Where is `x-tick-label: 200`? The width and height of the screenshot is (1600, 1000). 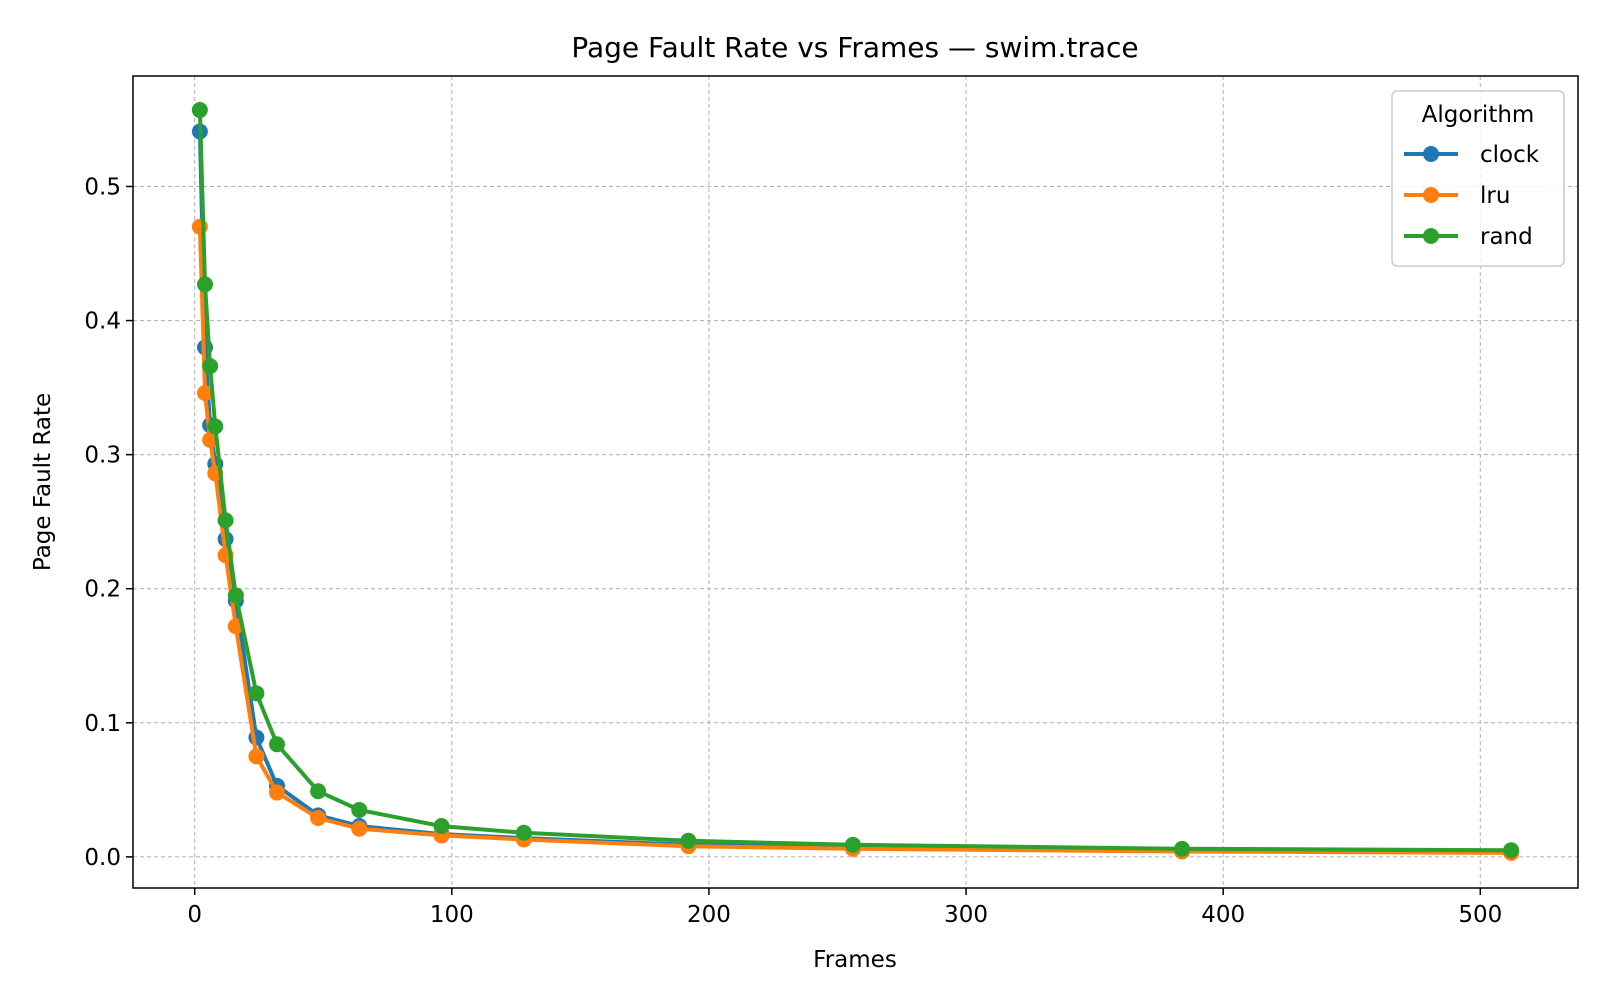
x-tick-label: 200 is located at coordinates (709, 915).